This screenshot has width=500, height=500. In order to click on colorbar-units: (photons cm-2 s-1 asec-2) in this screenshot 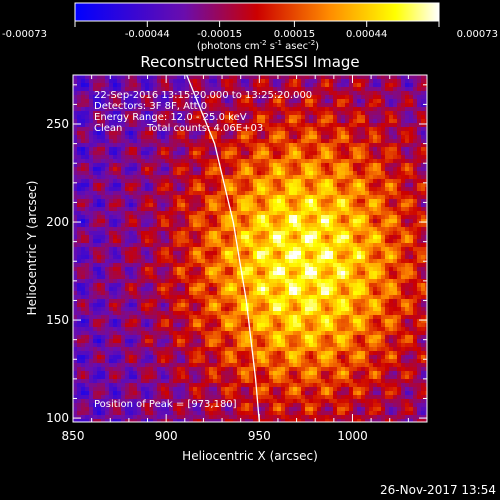, I will do `click(258, 45)`.